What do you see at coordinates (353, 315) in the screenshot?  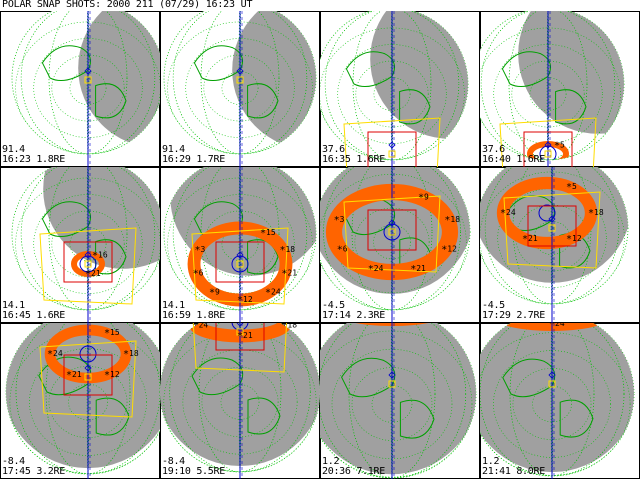 I see `time-distance: 17:14 2.3RE` at bounding box center [353, 315].